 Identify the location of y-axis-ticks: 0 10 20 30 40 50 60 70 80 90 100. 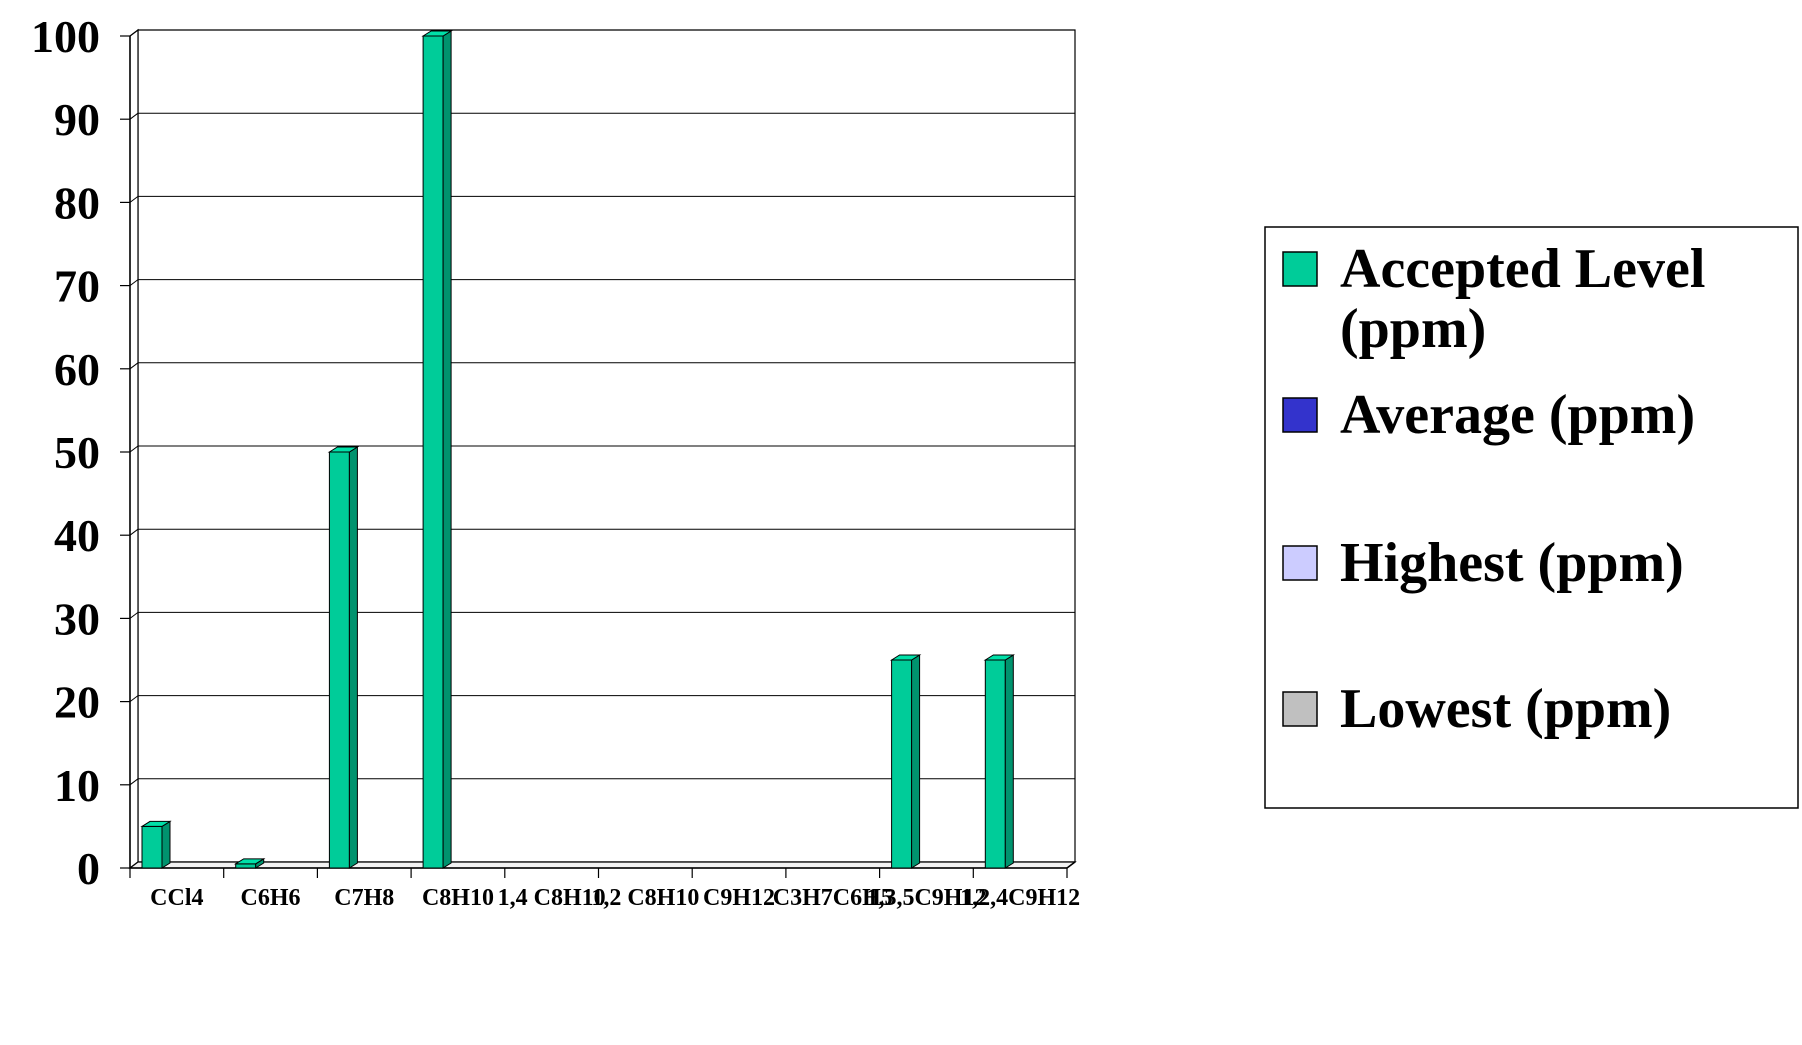
(80, 452).